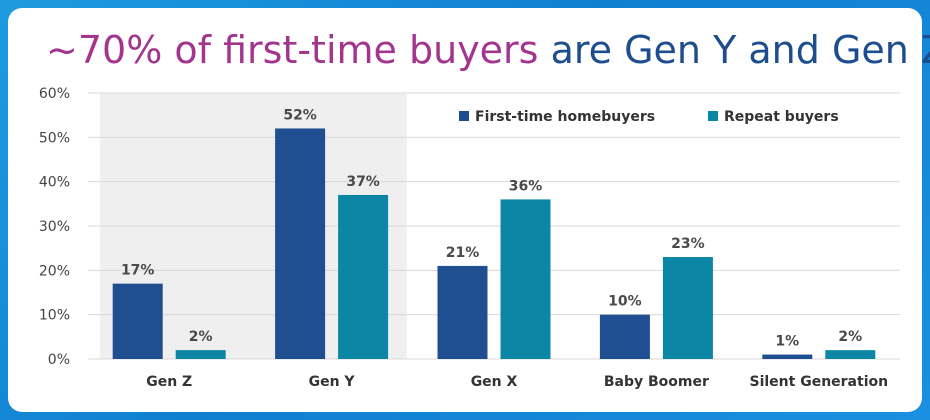 The height and width of the screenshot is (420, 930). Describe the element at coordinates (363, 182) in the screenshot. I see `data-label: 37%` at that location.